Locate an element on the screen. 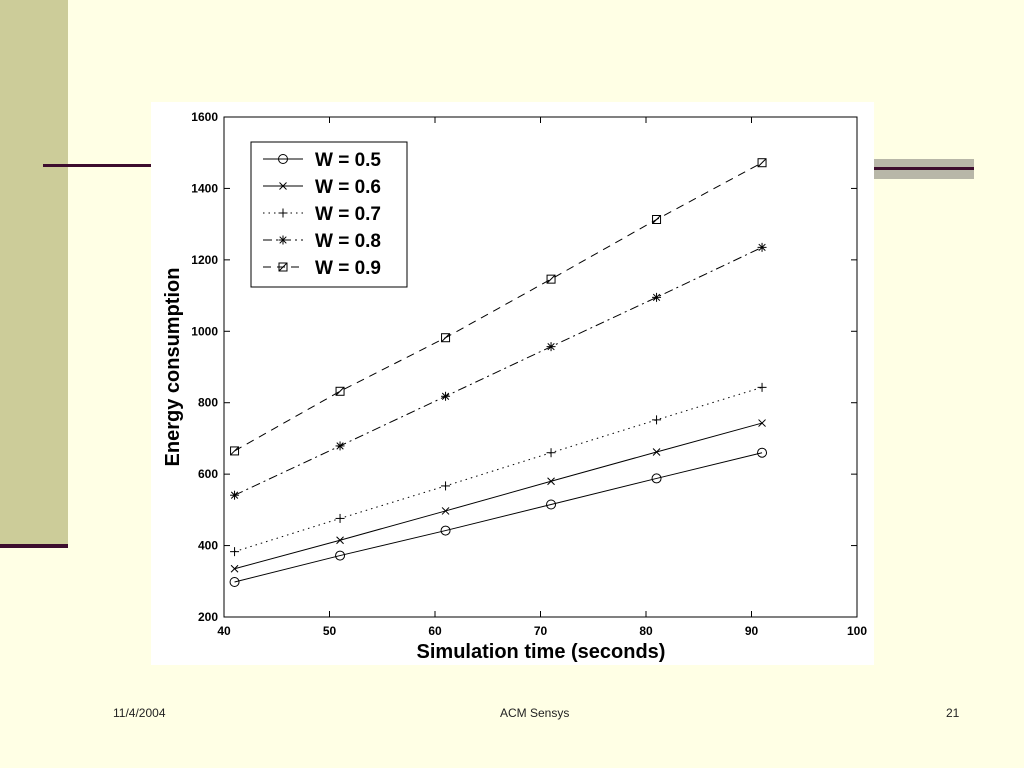  legend-entry: W = 0.8 is located at coordinates (322, 241).